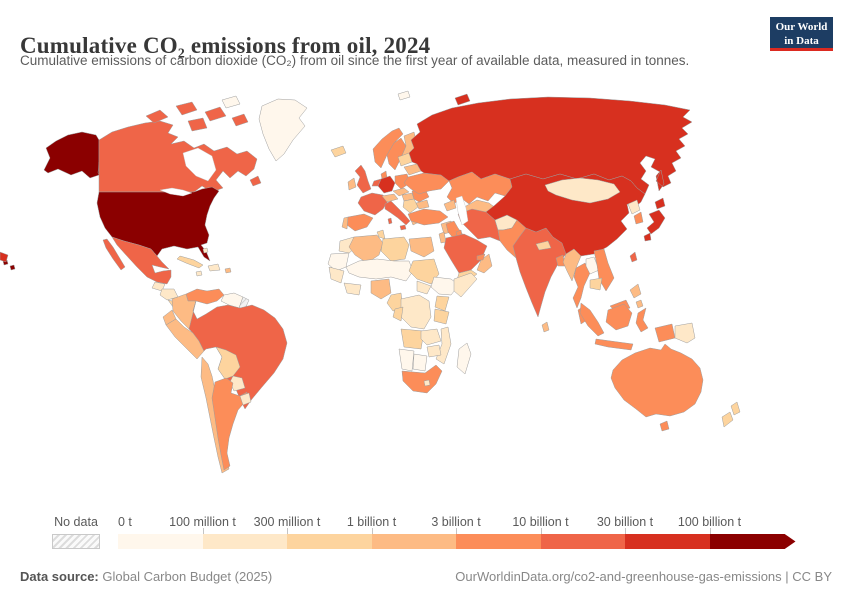  I want to click on country-libya, so click(395, 249).